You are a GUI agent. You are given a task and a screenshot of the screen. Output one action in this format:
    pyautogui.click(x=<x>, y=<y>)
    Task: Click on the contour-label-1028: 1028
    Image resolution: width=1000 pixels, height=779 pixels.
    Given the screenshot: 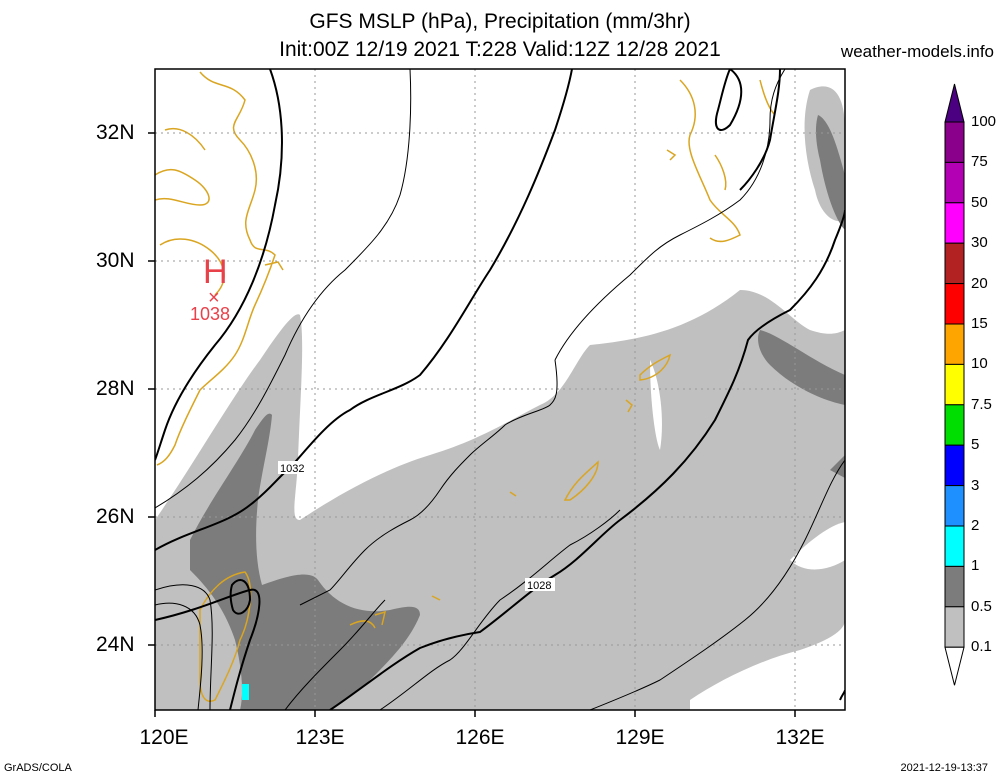 What is the action you would take?
    pyautogui.click(x=539, y=586)
    